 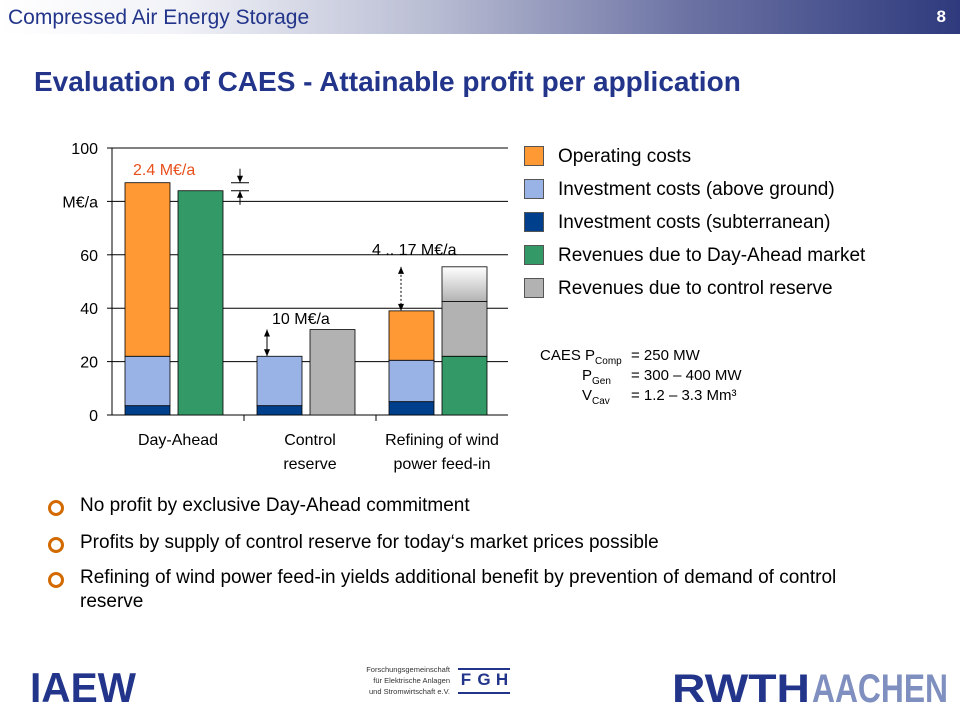 I want to click on iaew-logo: IAEW, so click(x=83, y=685).